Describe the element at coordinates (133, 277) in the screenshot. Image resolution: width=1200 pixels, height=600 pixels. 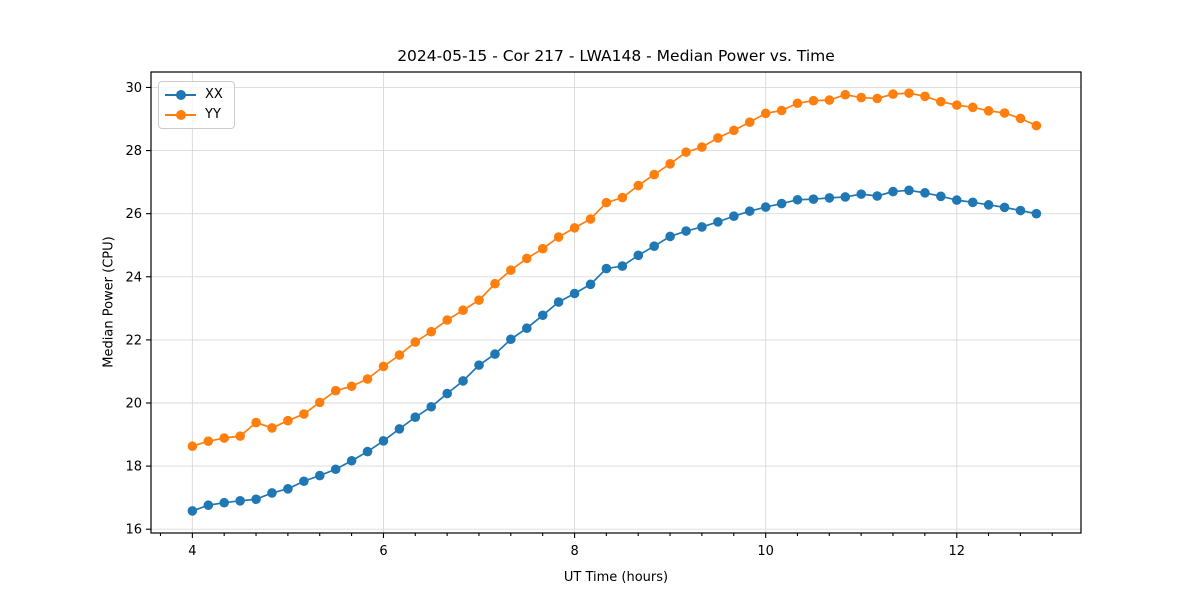
I see `svg-text: 24` at that location.